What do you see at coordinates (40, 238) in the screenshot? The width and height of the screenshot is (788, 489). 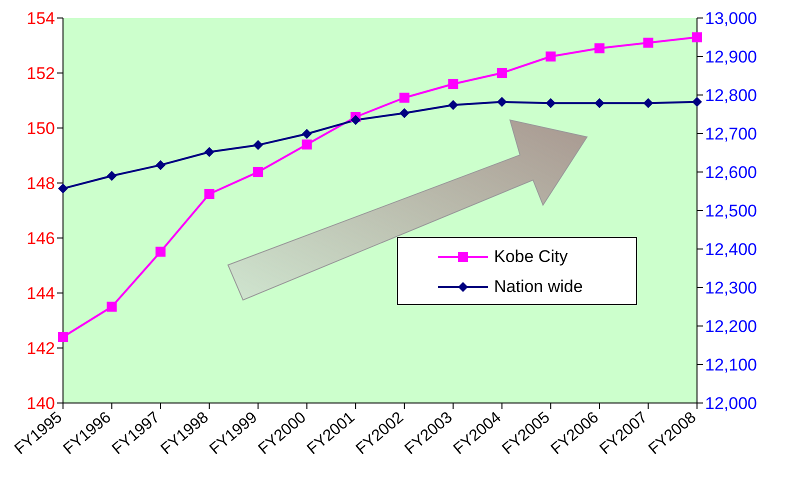 I see `y-tick-label: 146` at bounding box center [40, 238].